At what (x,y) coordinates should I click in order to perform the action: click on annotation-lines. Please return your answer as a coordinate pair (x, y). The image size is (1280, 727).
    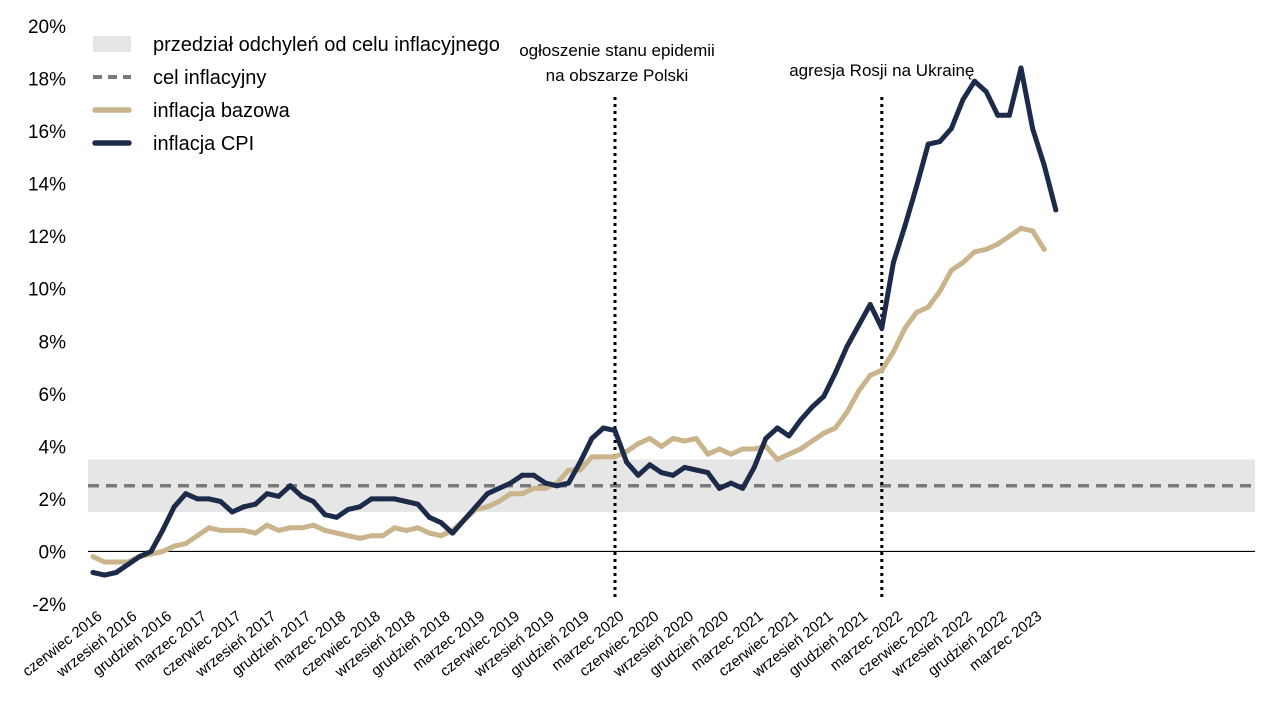
    Looking at the image, I should click on (748, 348).